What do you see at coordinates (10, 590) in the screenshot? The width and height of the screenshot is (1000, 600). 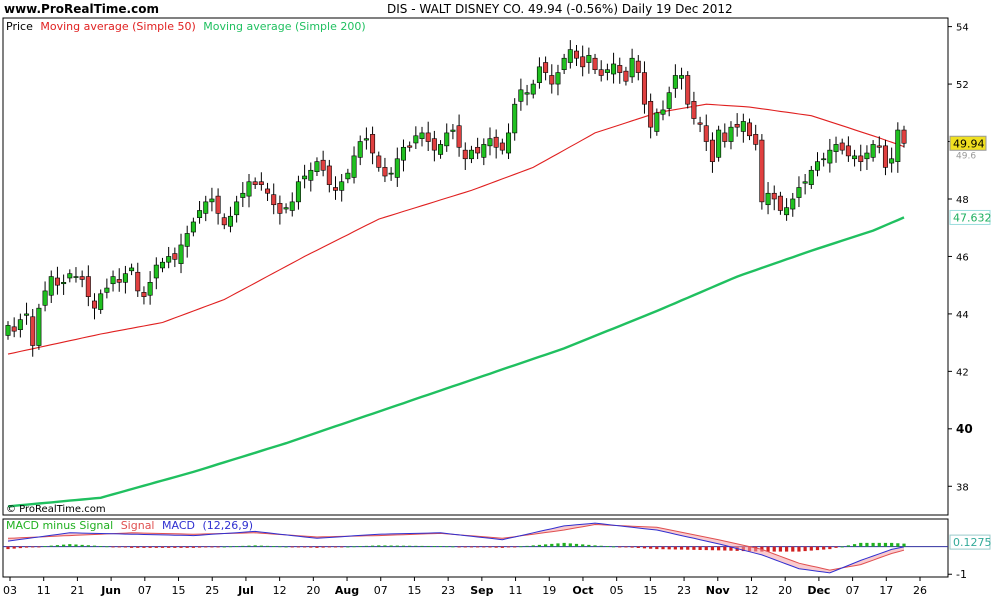 I see `x-tick-label: 03` at bounding box center [10, 590].